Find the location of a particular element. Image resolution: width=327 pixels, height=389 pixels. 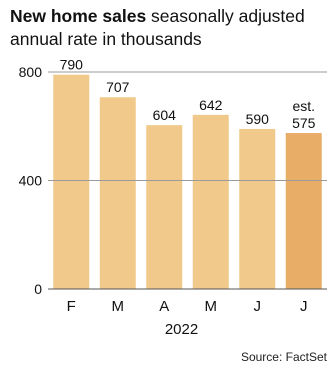

x-tick-label-1: M is located at coordinates (118, 306).